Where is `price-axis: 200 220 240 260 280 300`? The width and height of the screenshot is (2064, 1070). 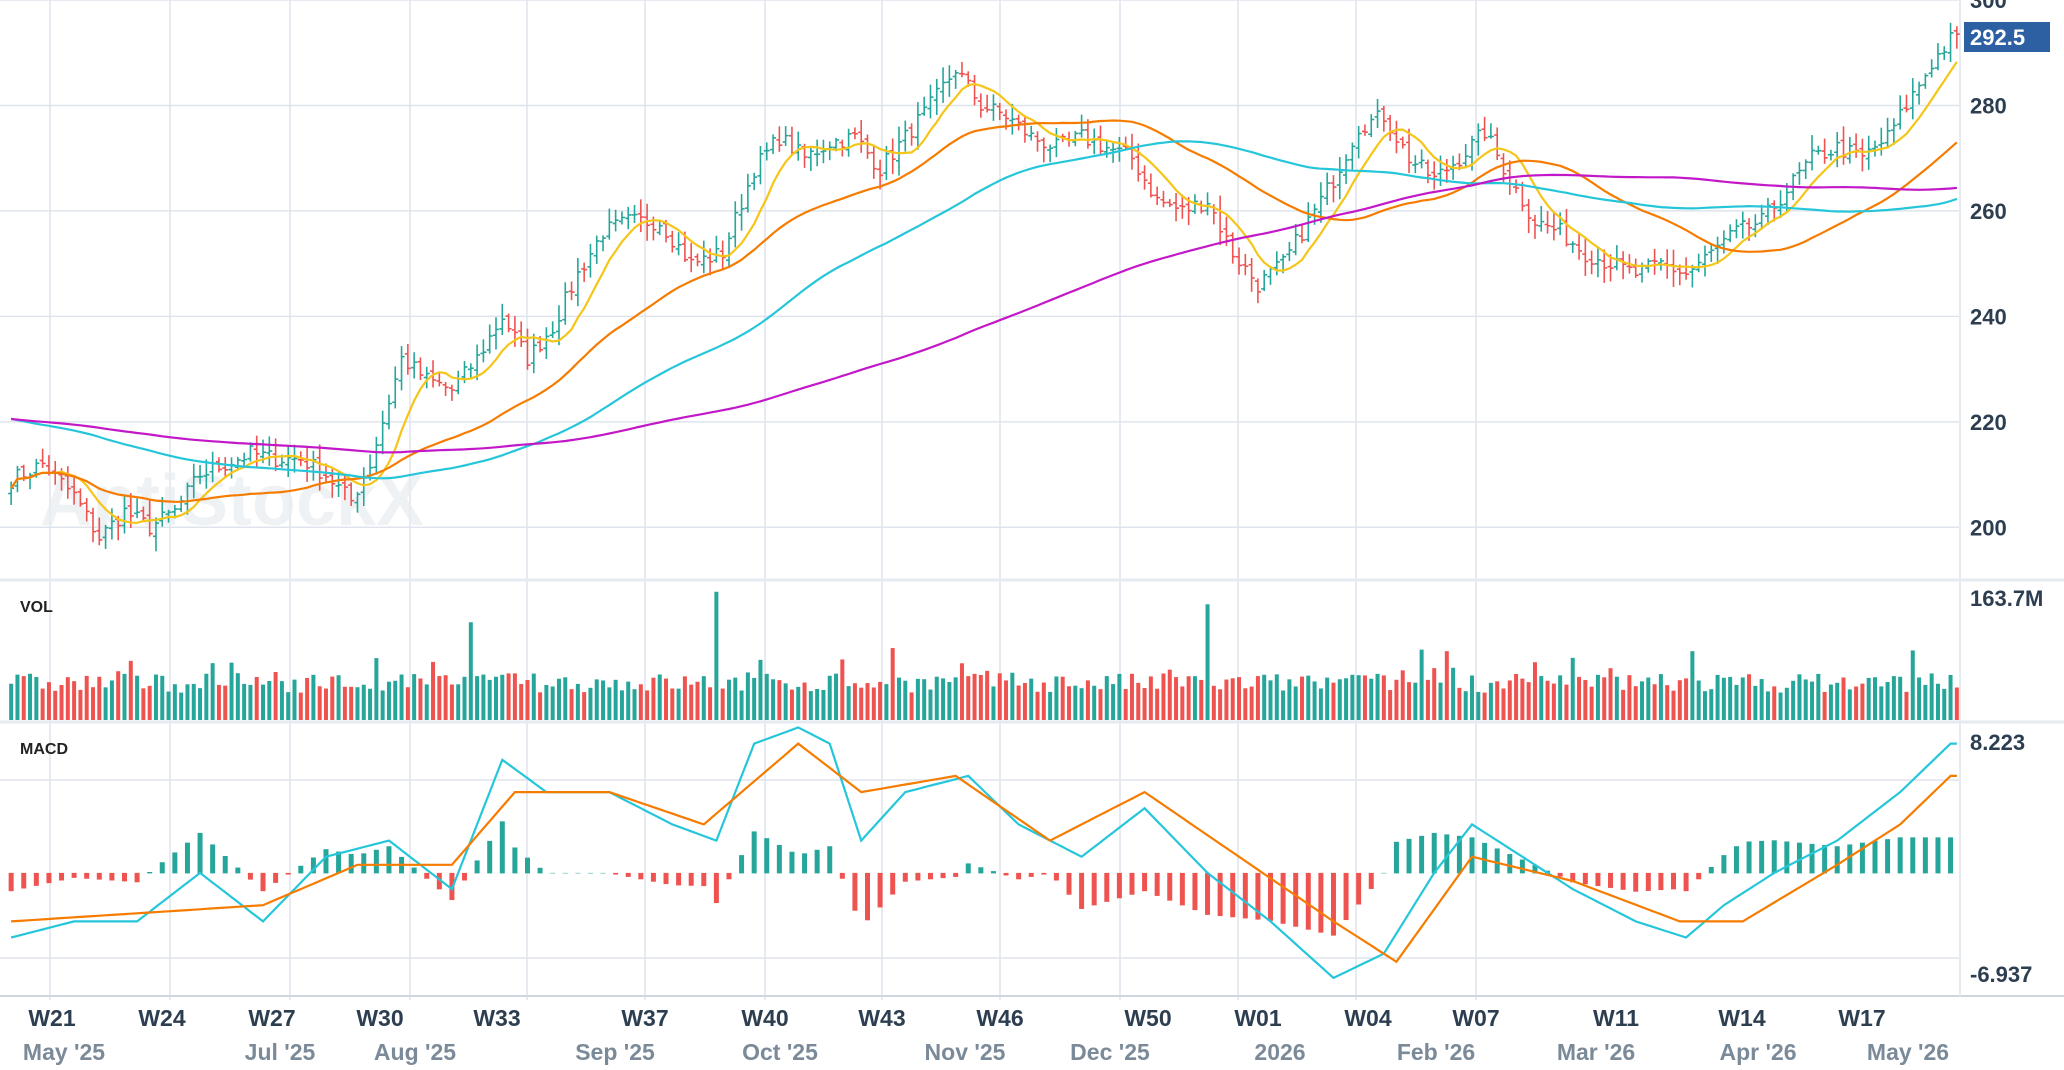
price-axis: 200 220 240 260 280 300 is located at coordinates (1988, 270).